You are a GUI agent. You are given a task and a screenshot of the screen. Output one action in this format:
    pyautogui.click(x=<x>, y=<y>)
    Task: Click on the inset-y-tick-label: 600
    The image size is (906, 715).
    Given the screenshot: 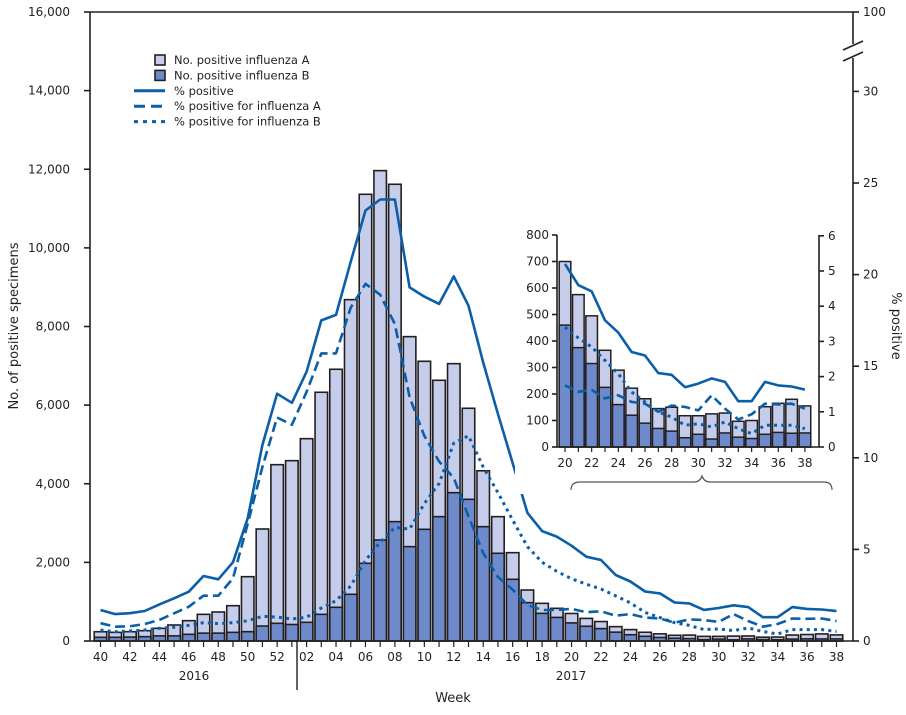 What is the action you would take?
    pyautogui.click(x=537, y=288)
    